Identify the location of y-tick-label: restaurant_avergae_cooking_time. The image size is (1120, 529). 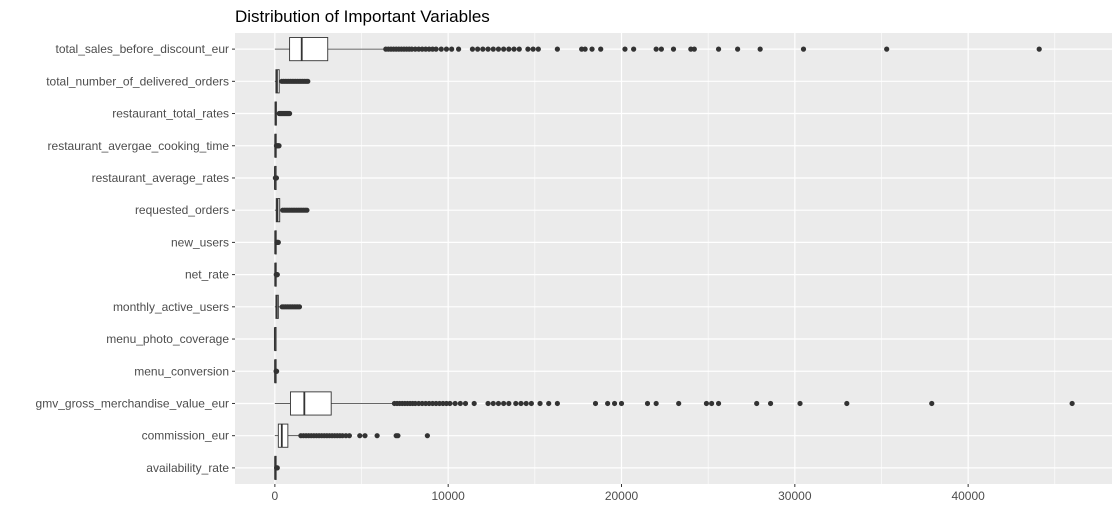
(139, 146).